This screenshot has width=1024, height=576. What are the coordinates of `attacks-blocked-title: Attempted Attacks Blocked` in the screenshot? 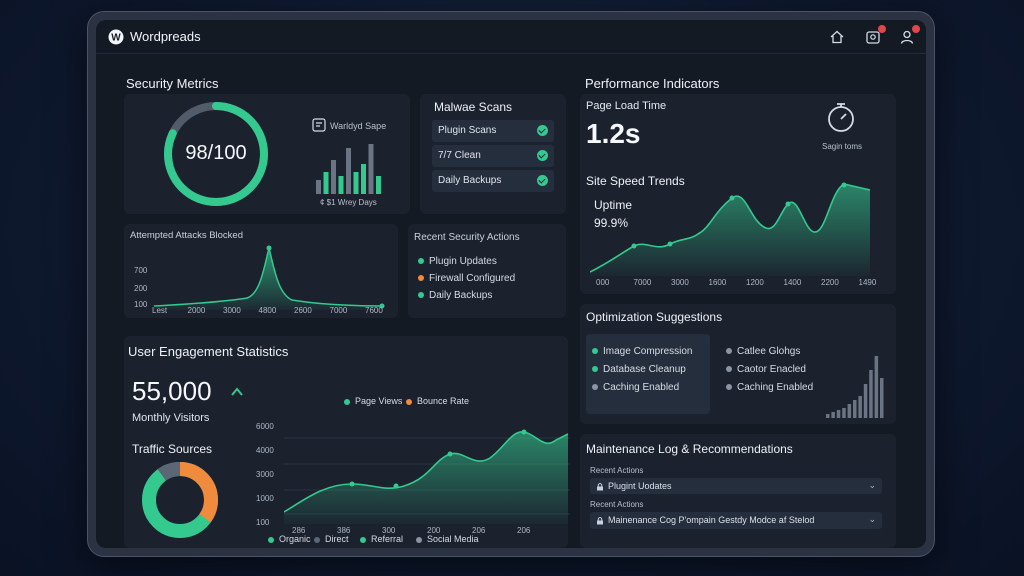 It's located at (187, 235).